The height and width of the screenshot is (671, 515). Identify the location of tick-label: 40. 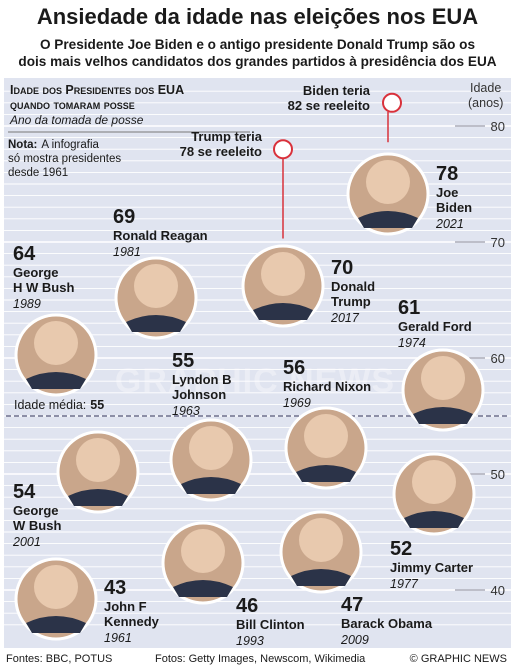
(498, 590).